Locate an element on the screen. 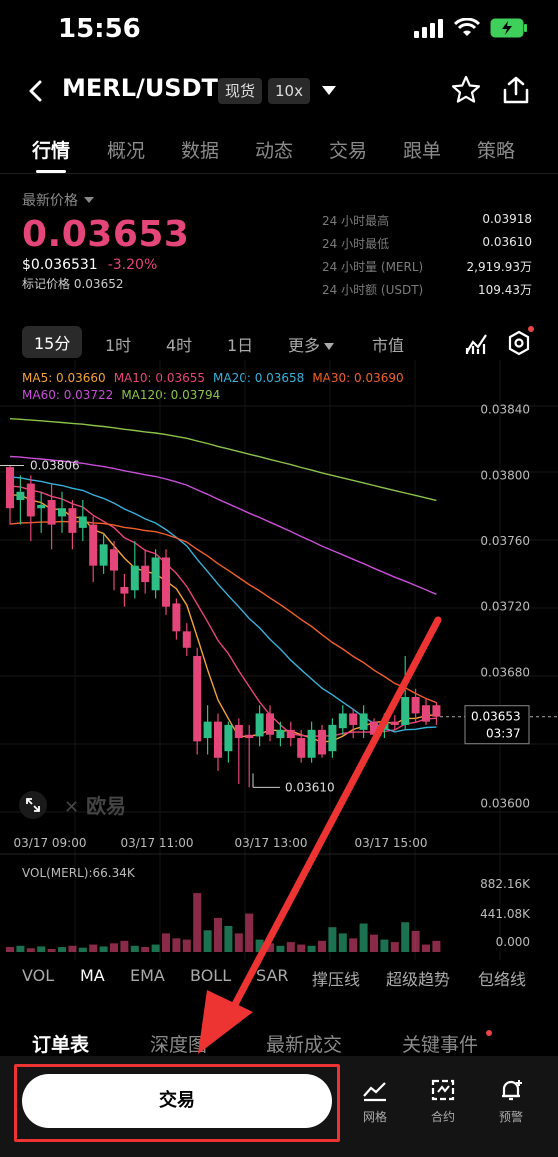 This screenshot has height=1157, width=558. latest-price-selector: 最新价格 is located at coordinates (172, 200).